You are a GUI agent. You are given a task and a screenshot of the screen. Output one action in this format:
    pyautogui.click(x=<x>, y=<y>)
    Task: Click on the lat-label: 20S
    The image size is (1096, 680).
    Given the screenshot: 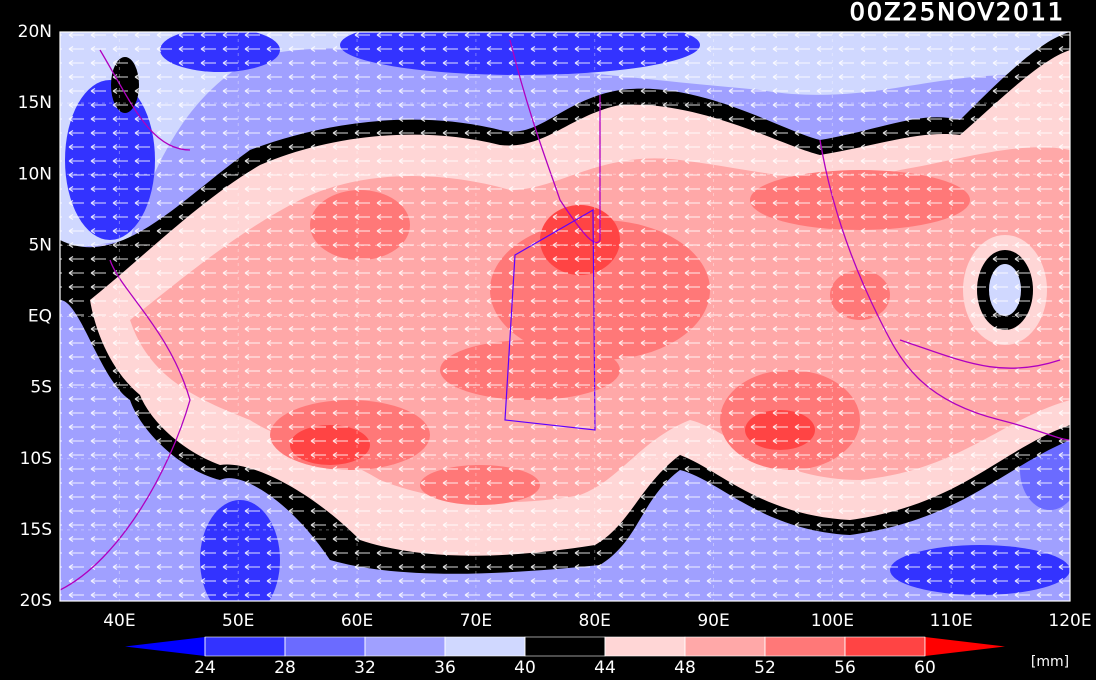 What is the action you would take?
    pyautogui.click(x=36, y=601)
    